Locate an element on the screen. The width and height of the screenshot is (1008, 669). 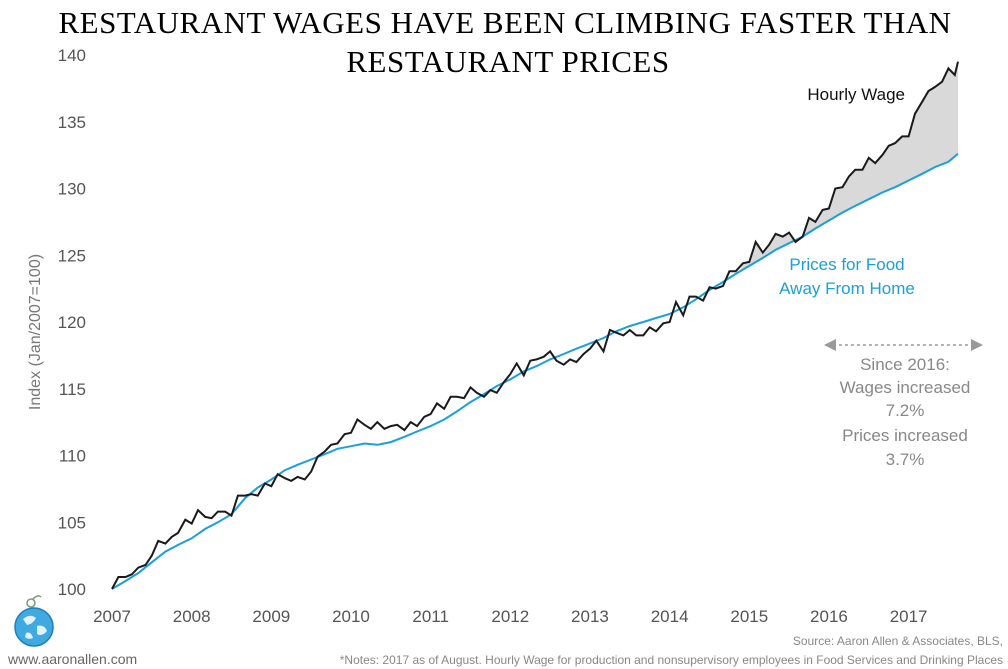
prices-label-line-1: Prices for Food is located at coordinates (846, 264).